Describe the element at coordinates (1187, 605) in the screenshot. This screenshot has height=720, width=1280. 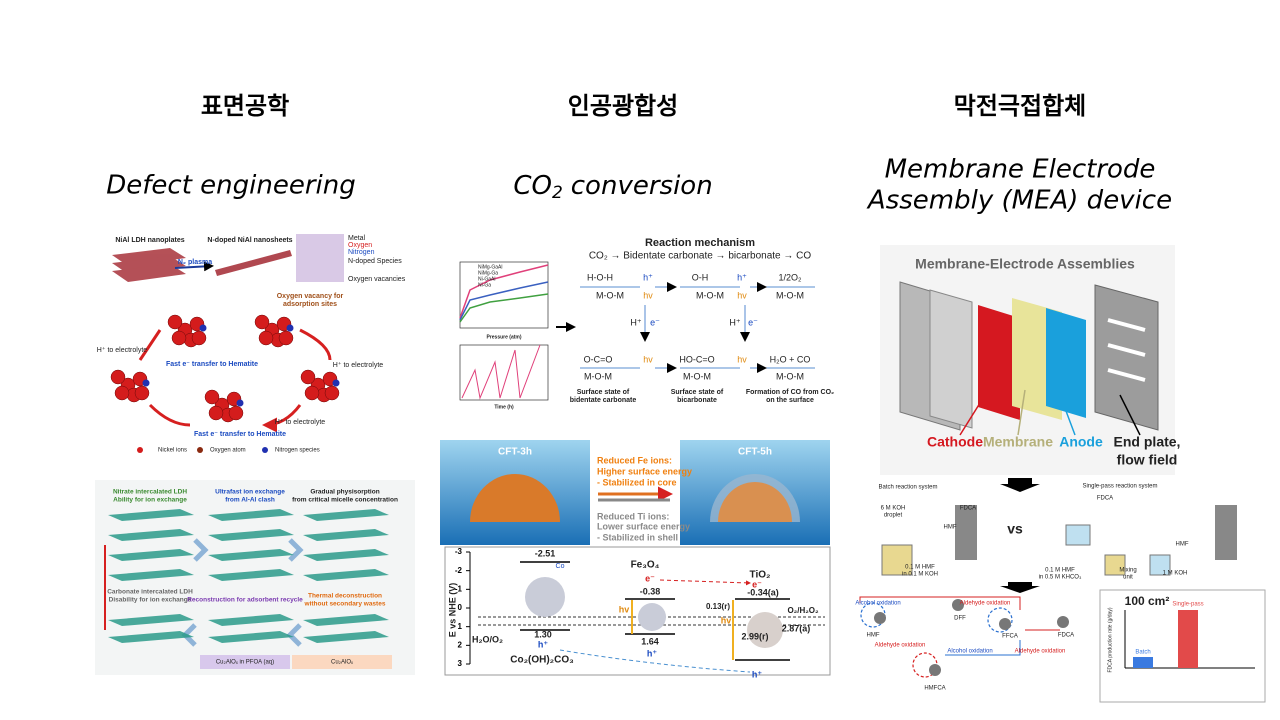
I see `figure-label: Single-pass` at that location.